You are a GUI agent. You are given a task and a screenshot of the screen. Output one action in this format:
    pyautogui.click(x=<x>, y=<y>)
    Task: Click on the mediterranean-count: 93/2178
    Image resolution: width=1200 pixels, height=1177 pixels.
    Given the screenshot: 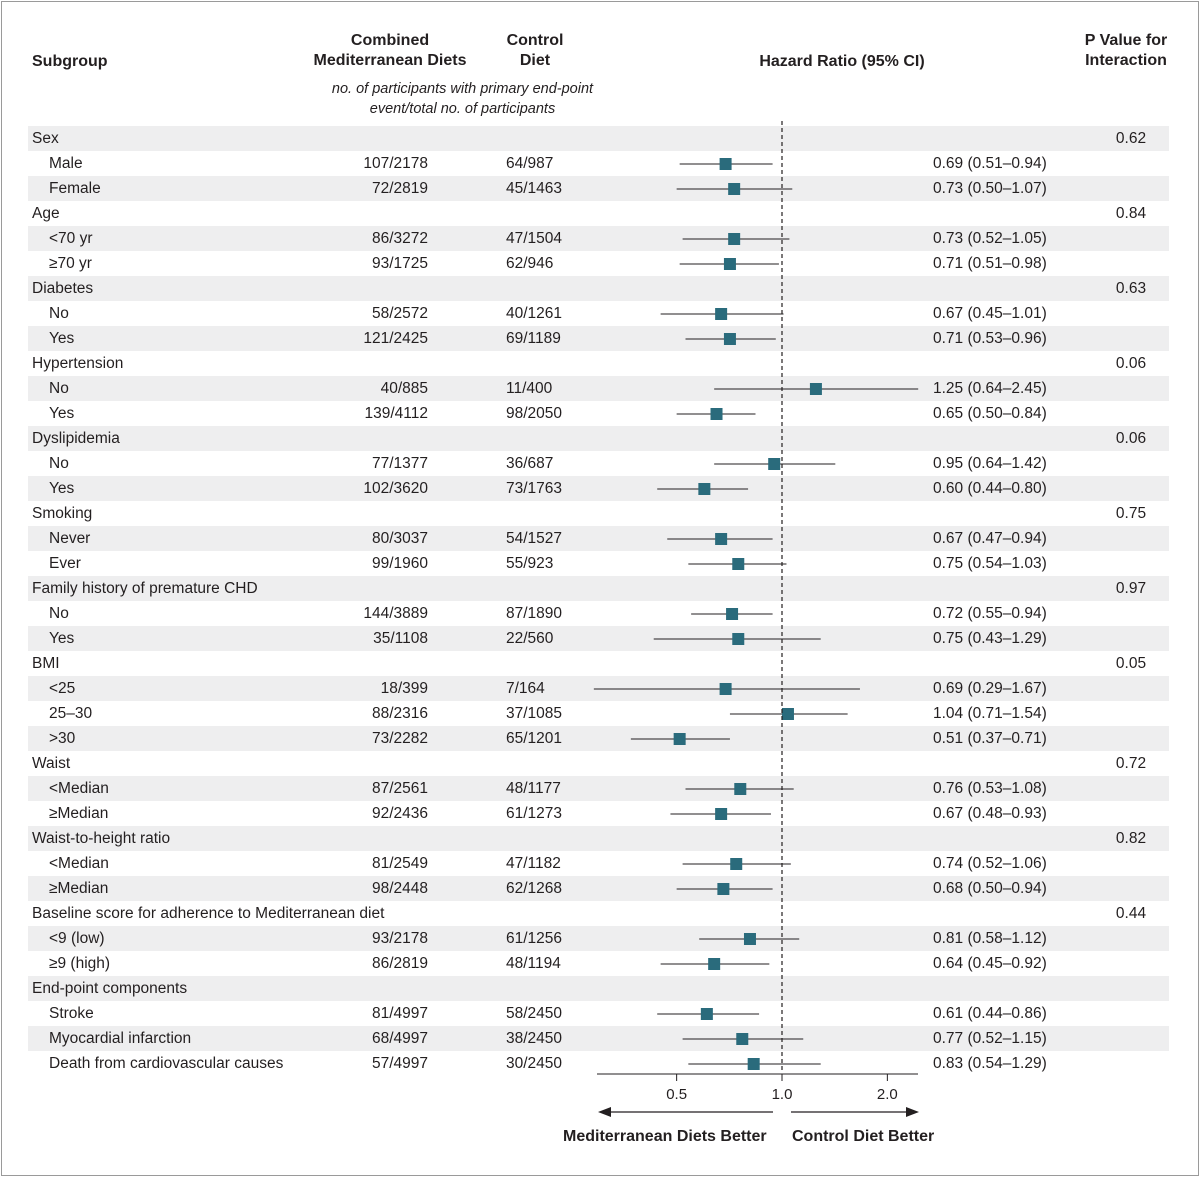 What is the action you would take?
    pyautogui.click(x=399, y=938)
    